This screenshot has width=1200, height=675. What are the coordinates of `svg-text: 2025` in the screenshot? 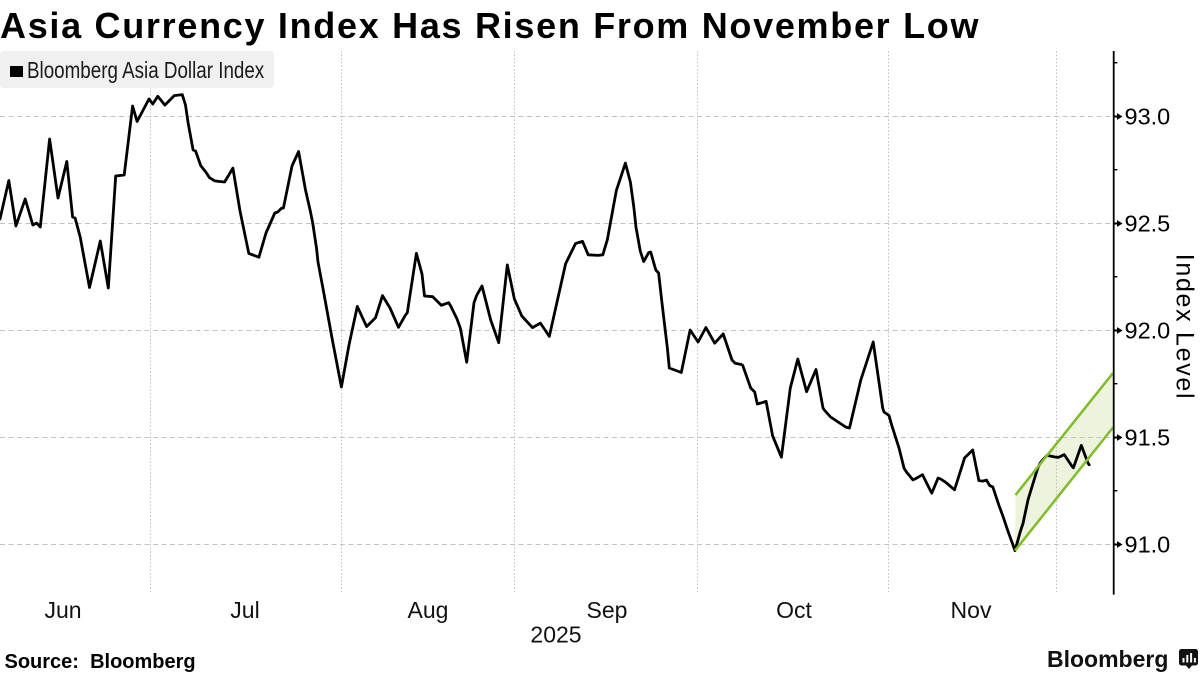 It's located at (555, 635).